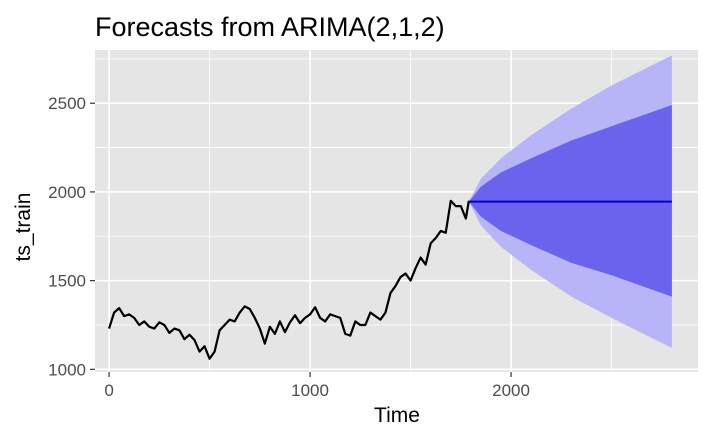  What do you see at coordinates (67, 103) in the screenshot?
I see `y-tick-label-3: 2500` at bounding box center [67, 103].